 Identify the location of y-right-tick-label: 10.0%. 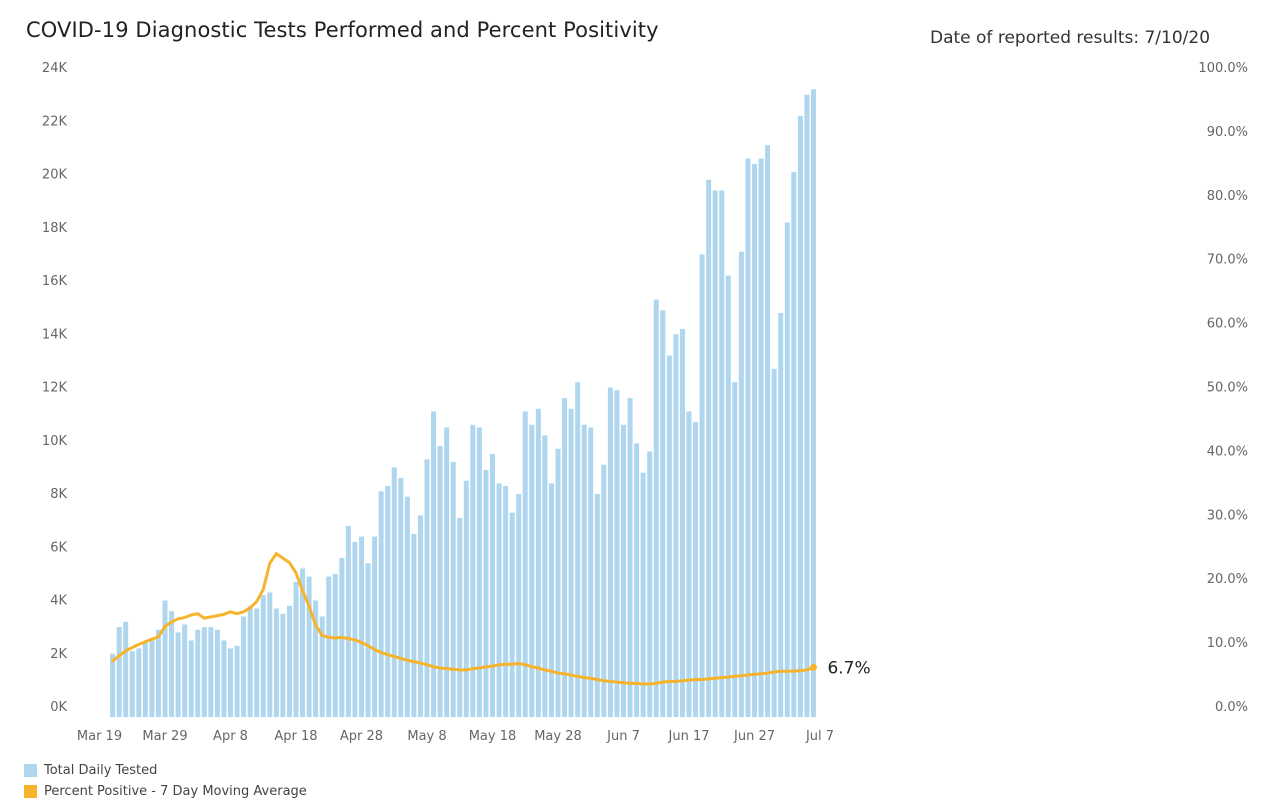
(1227, 643).